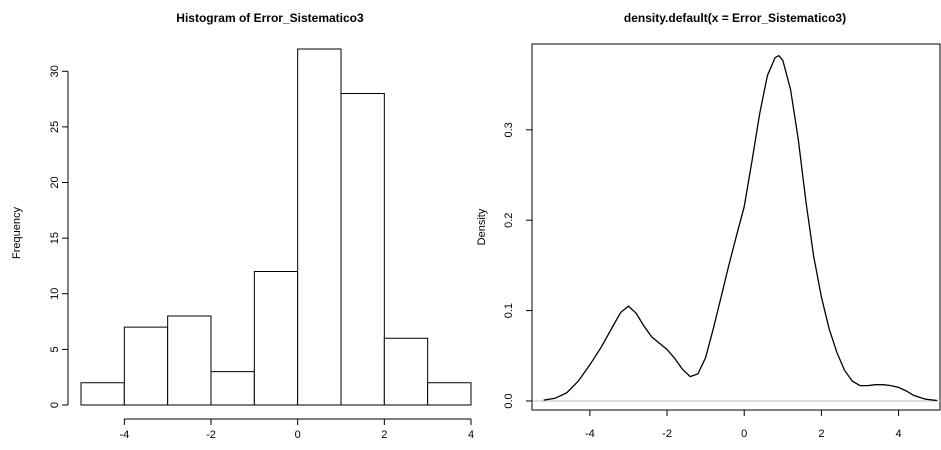 Image resolution: width=941 pixels, height=450 pixels. I want to click on density-x-tick-label: 0, so click(744, 434).